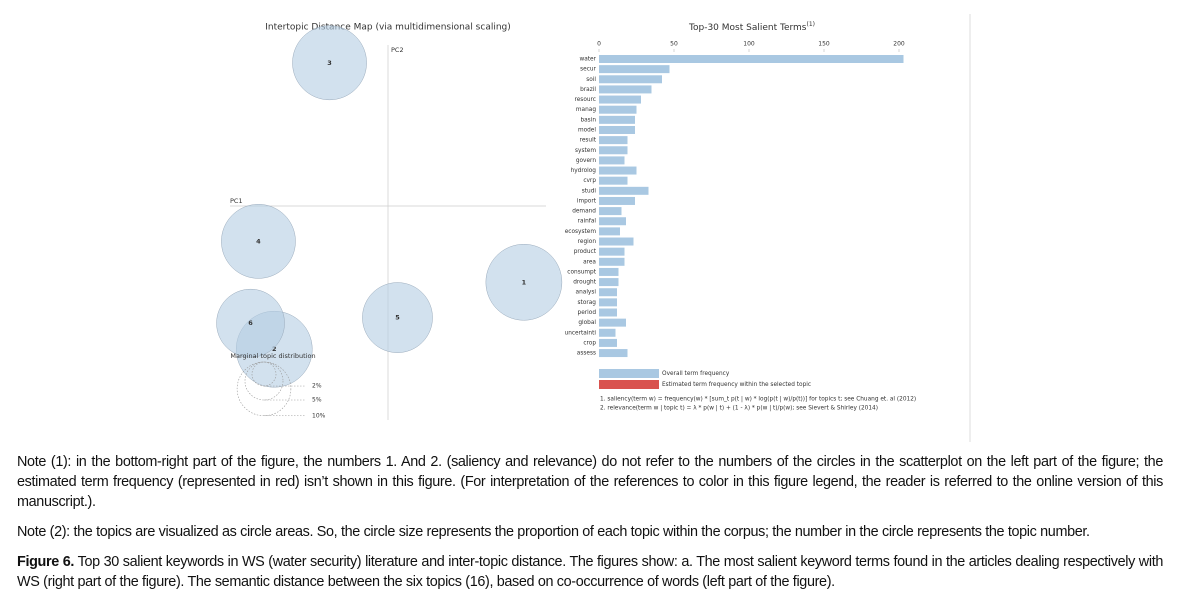 The height and width of the screenshot is (611, 1177). Describe the element at coordinates (581, 272) in the screenshot. I see `y-tick-label: consumpt` at that location.